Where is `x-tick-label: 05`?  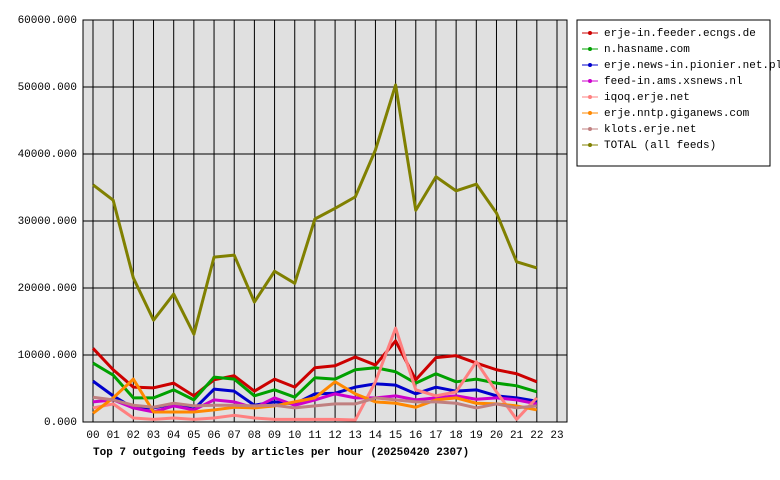
x-tick-label: 05 is located at coordinates (193, 436).